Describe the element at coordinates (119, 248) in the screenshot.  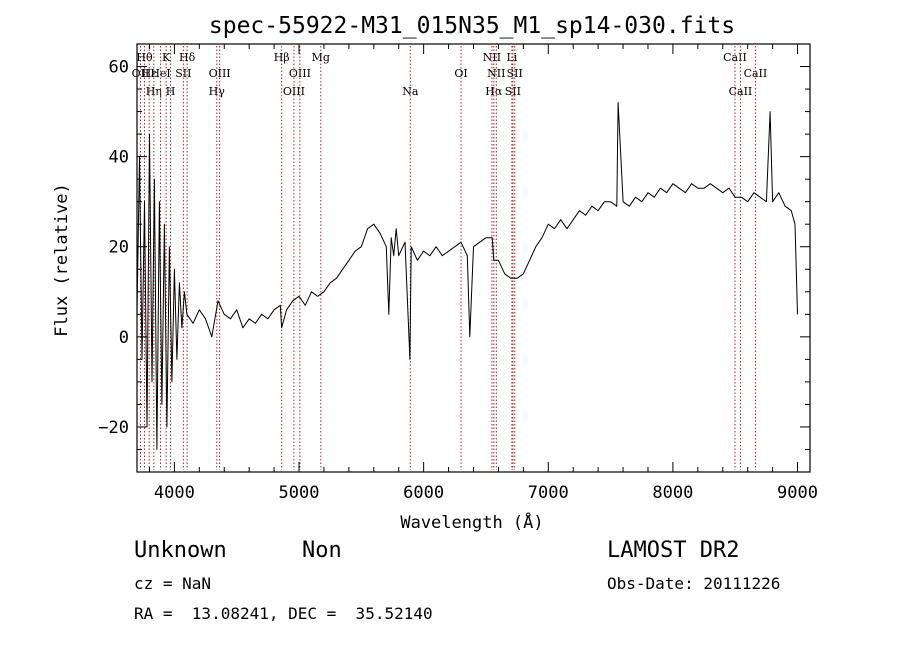
I see `y-tick-label: 20` at that location.